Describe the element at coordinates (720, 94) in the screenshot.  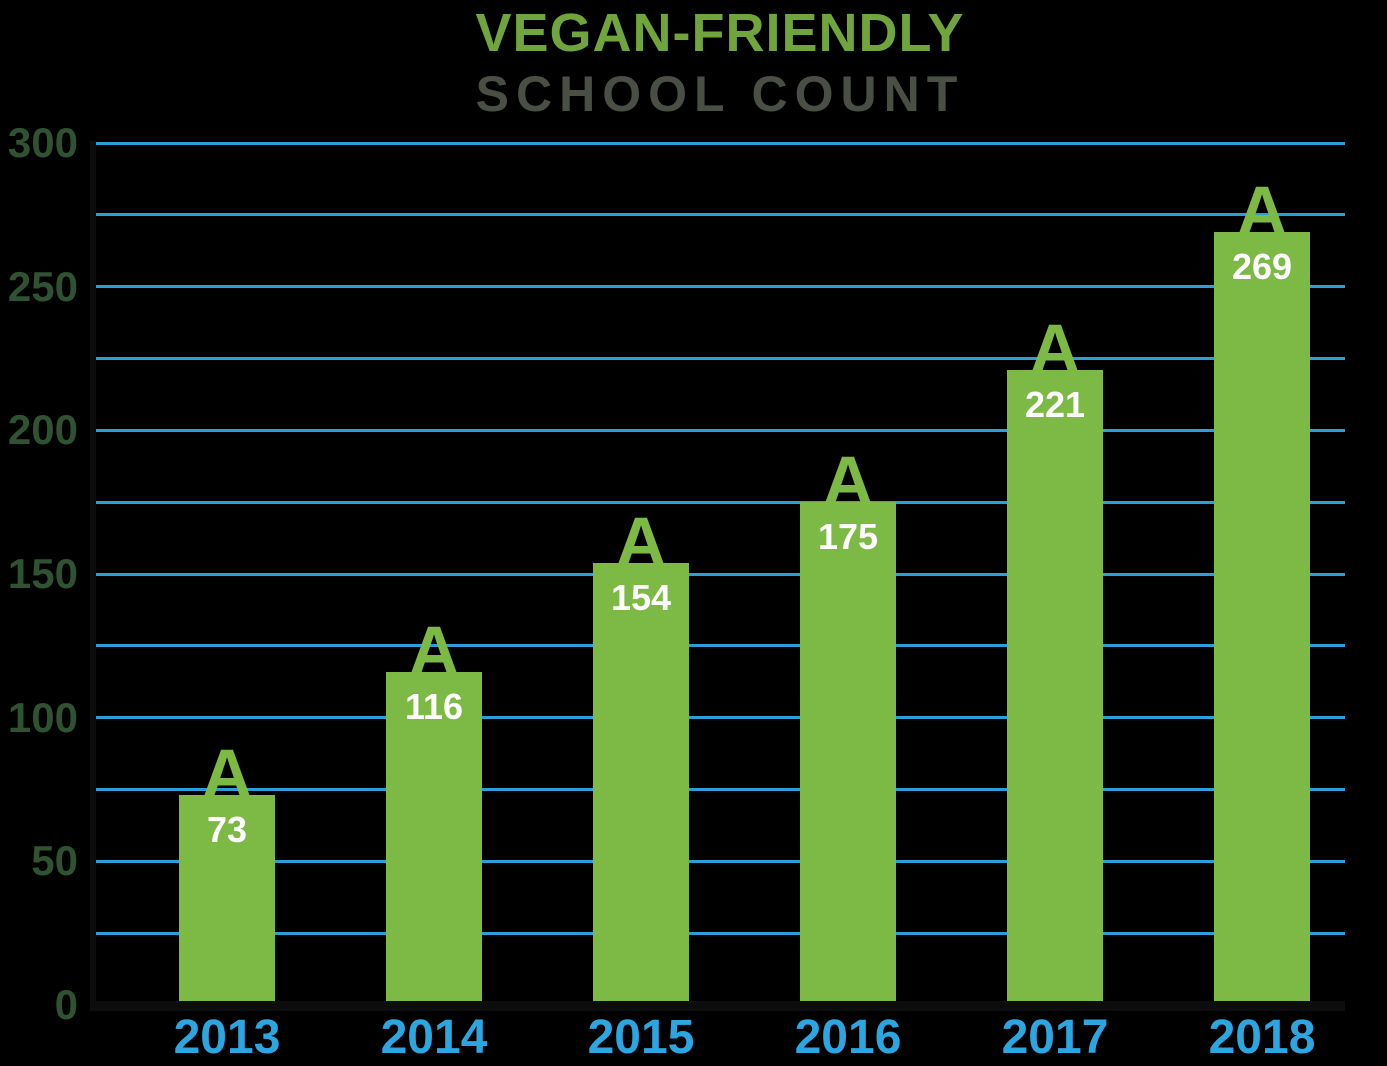
I see `chart-subtitle: SCHOOL COUNT` at that location.